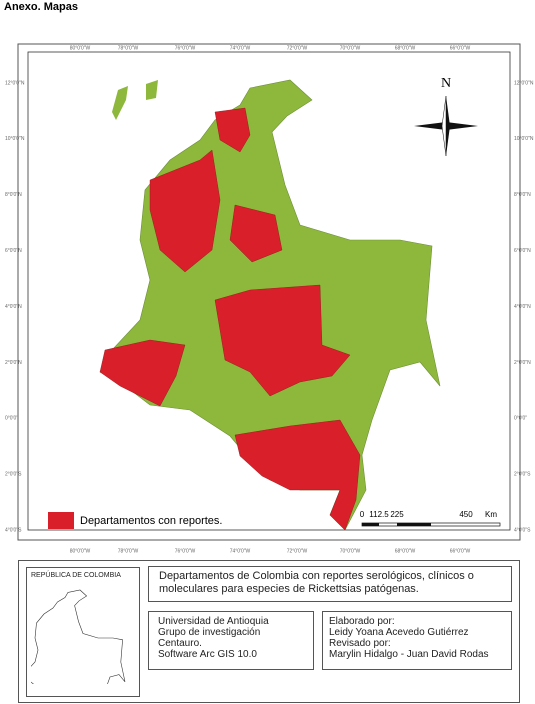  Describe the element at coordinates (151, 521) in the screenshot. I see `legend-label: Departamentos con reportes.` at that location.